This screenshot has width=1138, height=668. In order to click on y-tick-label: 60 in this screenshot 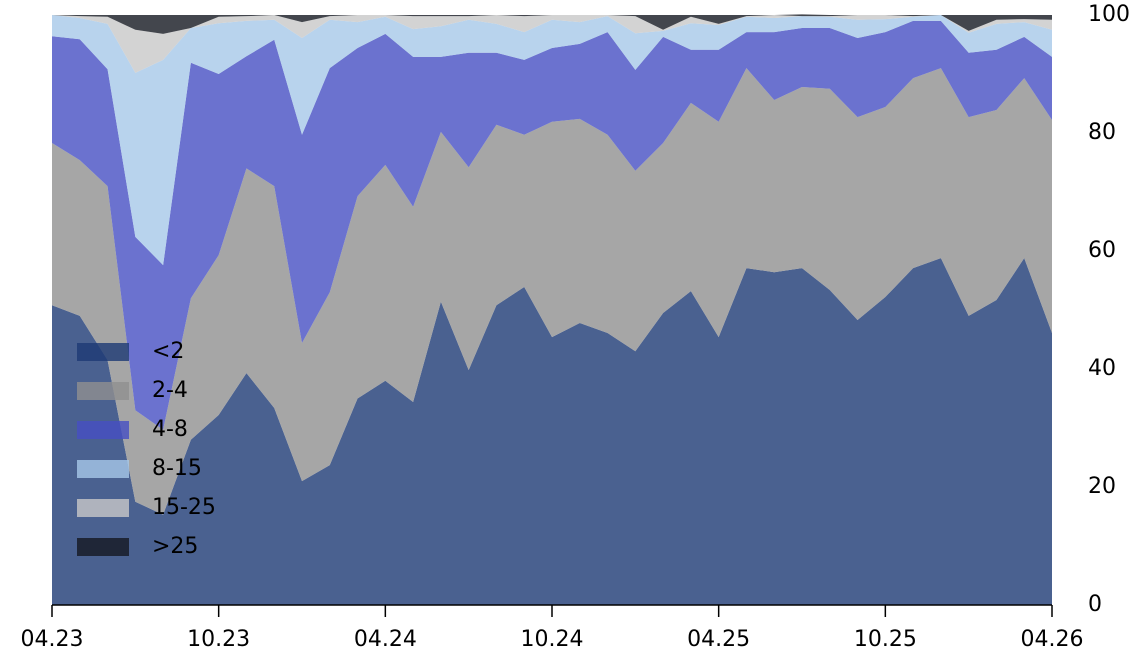, I will do `click(1102, 250)`.